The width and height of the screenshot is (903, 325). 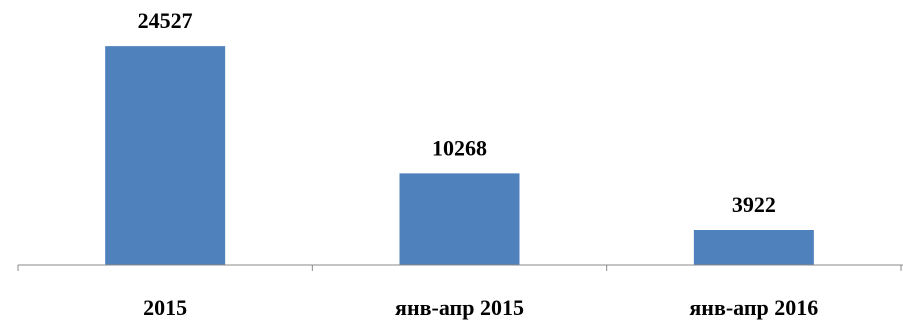 What do you see at coordinates (459, 307) in the screenshot?
I see `category-label-1: янв-апр 2015` at bounding box center [459, 307].